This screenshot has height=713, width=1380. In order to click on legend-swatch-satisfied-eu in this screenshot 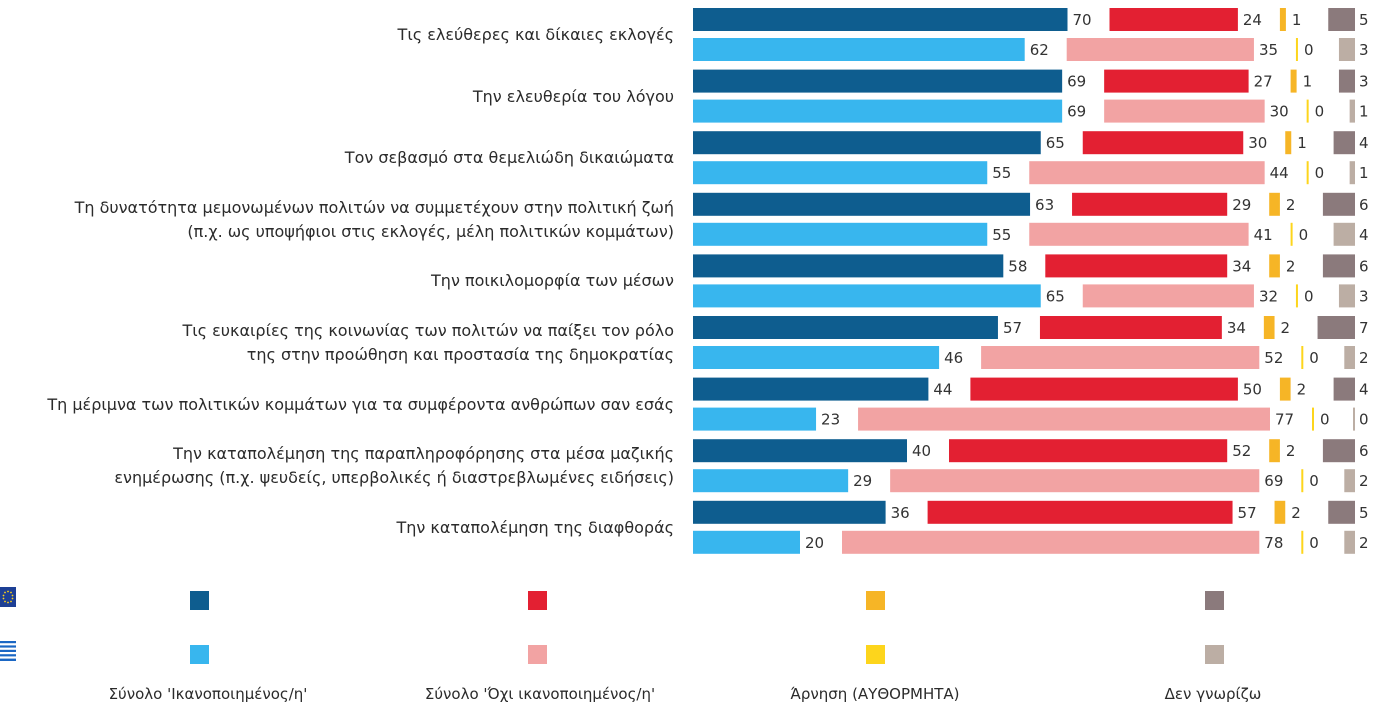, I will do `click(199, 600)`.